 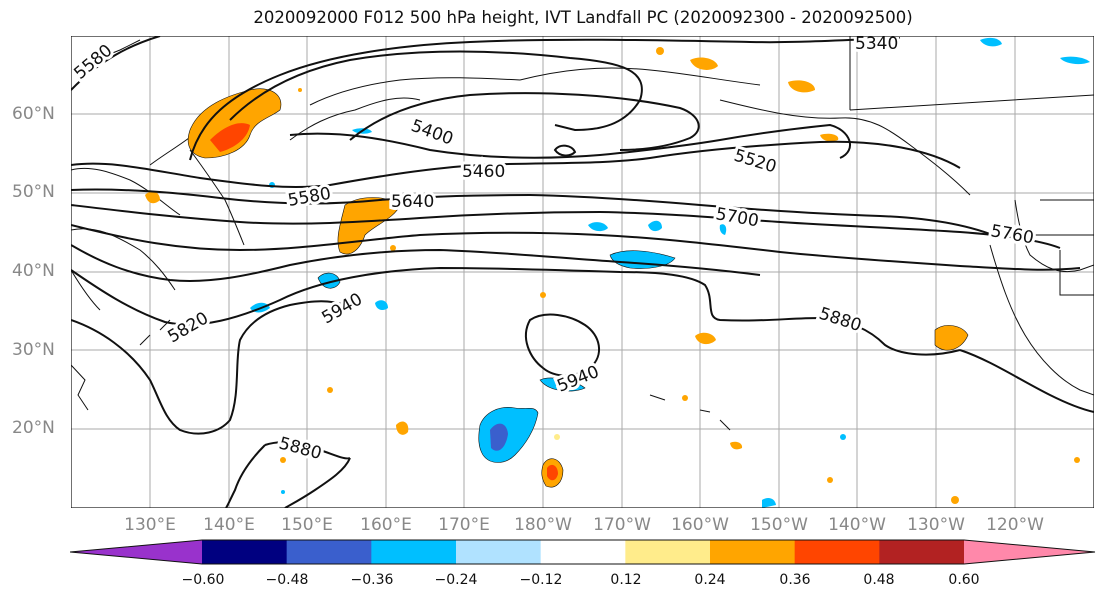 What do you see at coordinates (412, 202) in the screenshot?
I see `contour-label: 5640` at bounding box center [412, 202].